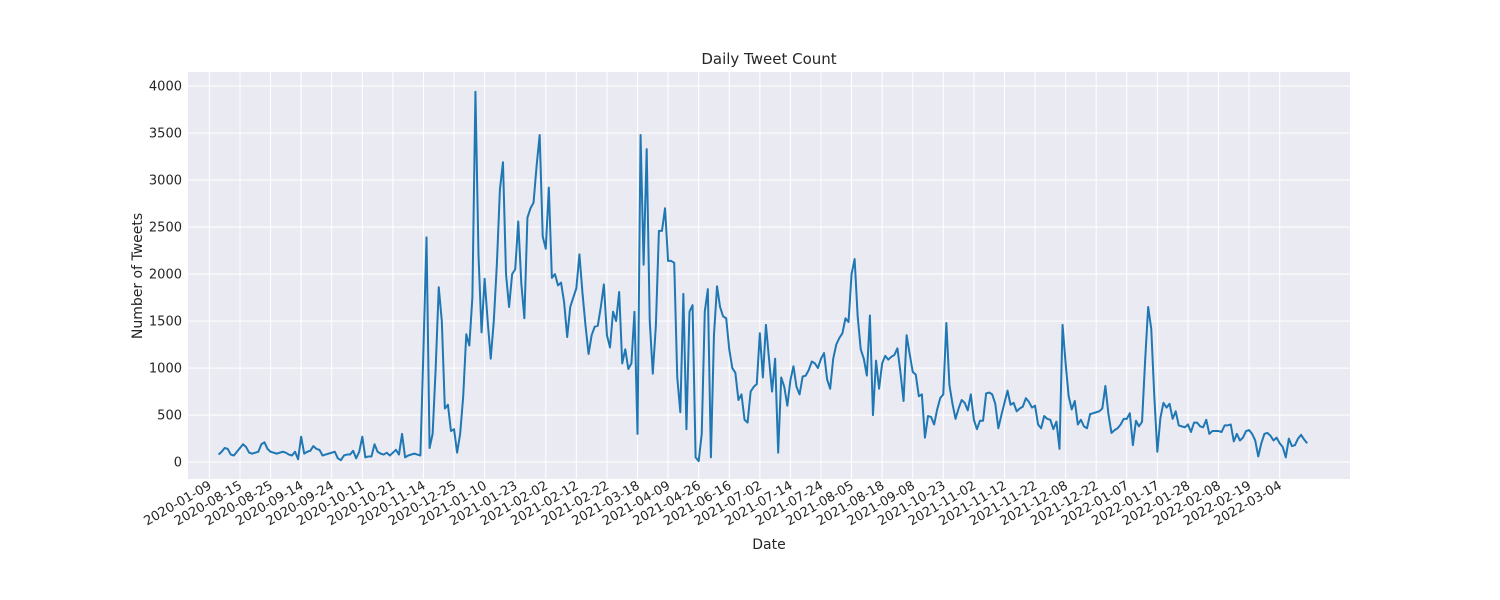  I want to click on y-tick-label: 2500, so click(165, 228).